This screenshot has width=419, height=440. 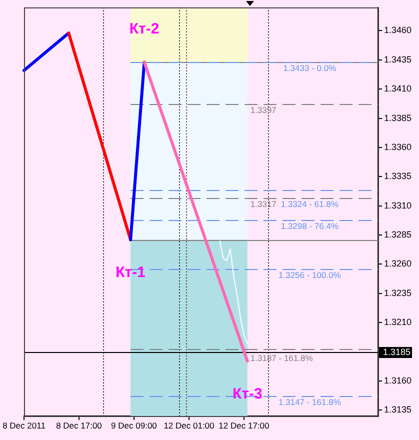 What do you see at coordinates (282, 358) in the screenshot?
I see `ref-line-label: 1.3187 - 161.8%` at bounding box center [282, 358].